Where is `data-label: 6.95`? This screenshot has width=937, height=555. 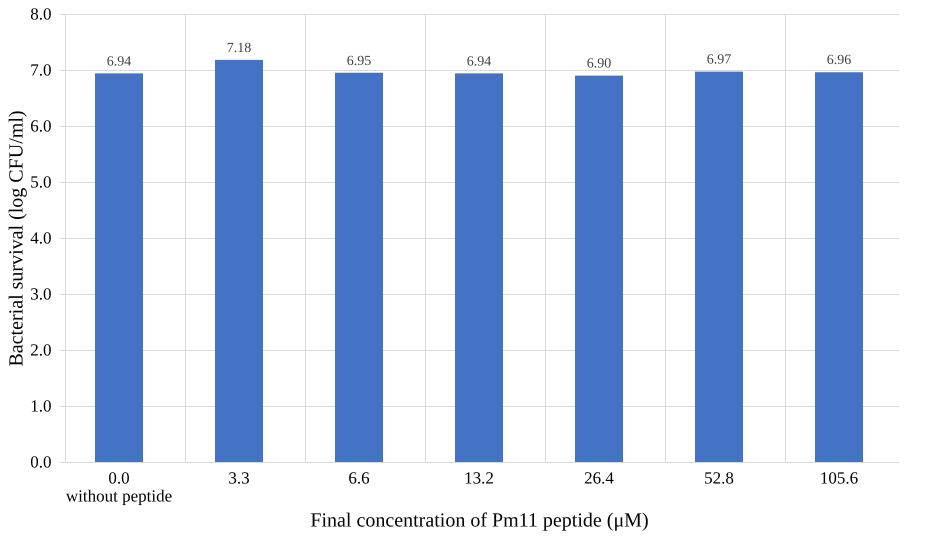
data-label: 6.95 is located at coordinates (359, 61).